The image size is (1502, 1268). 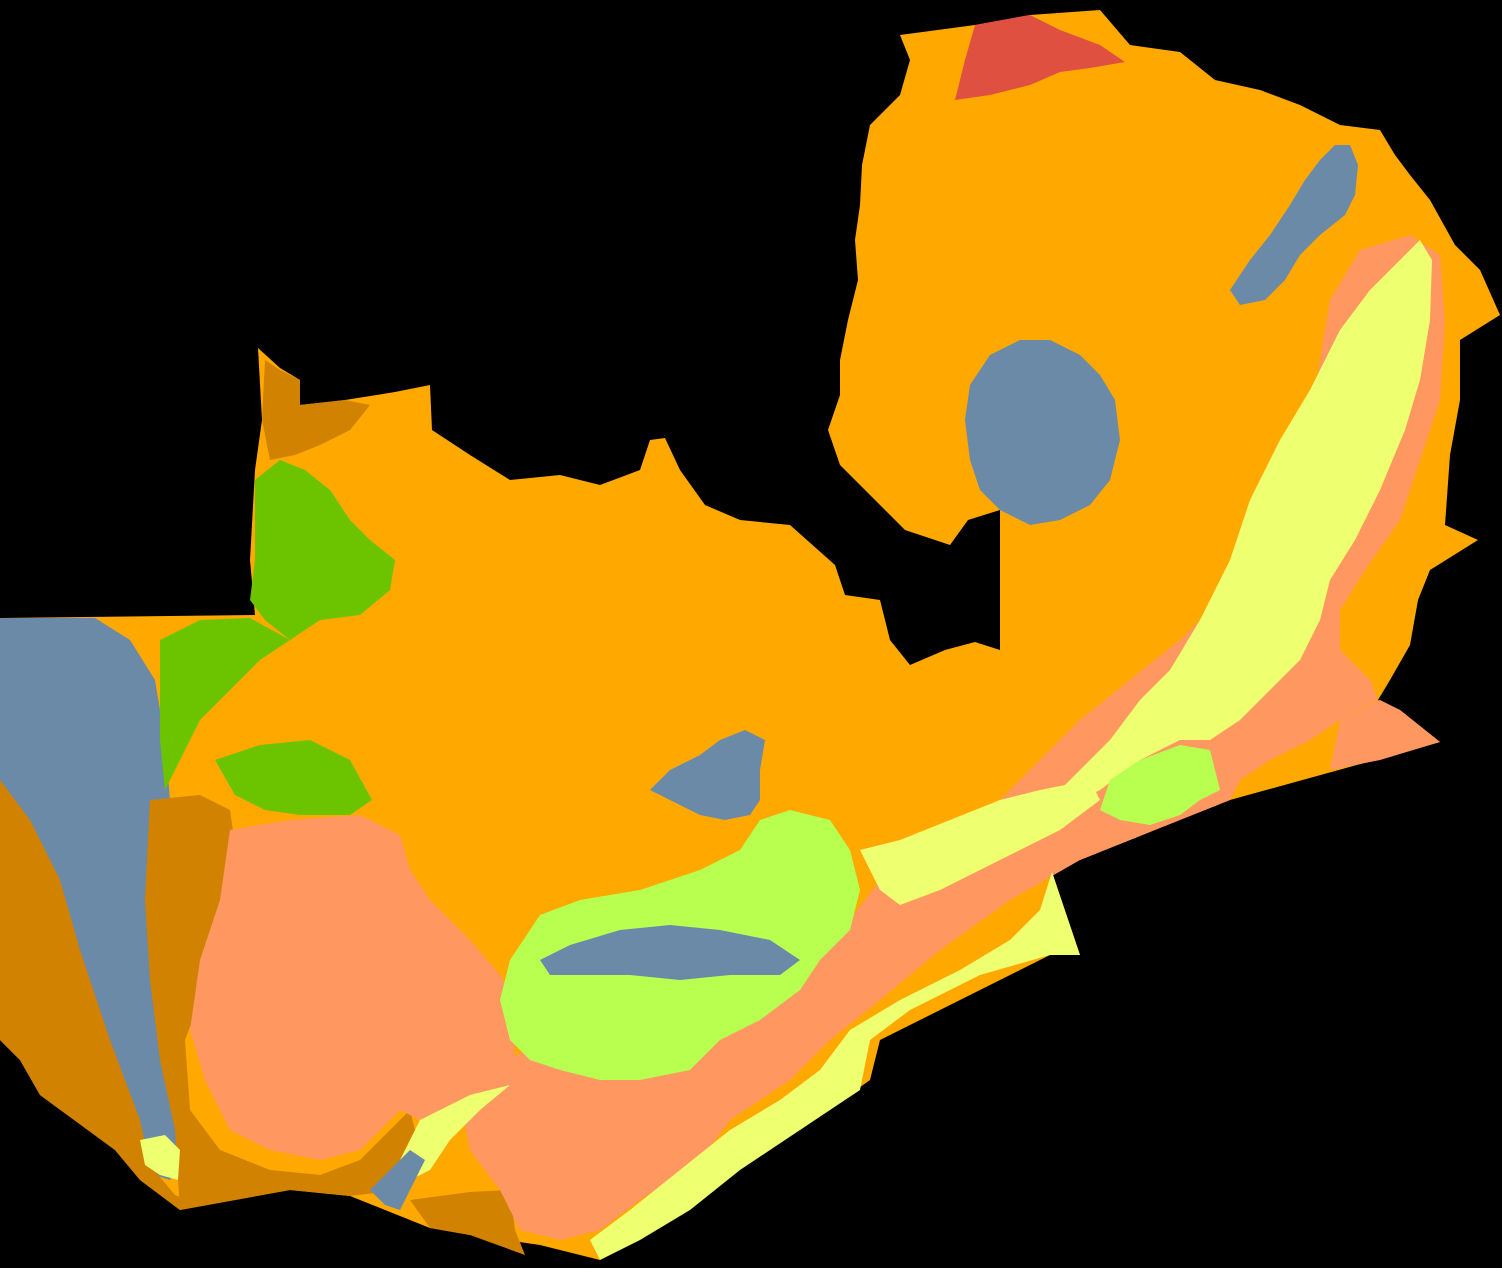 I want to click on zone-slate-lake-bangweulu, so click(x=1042, y=432).